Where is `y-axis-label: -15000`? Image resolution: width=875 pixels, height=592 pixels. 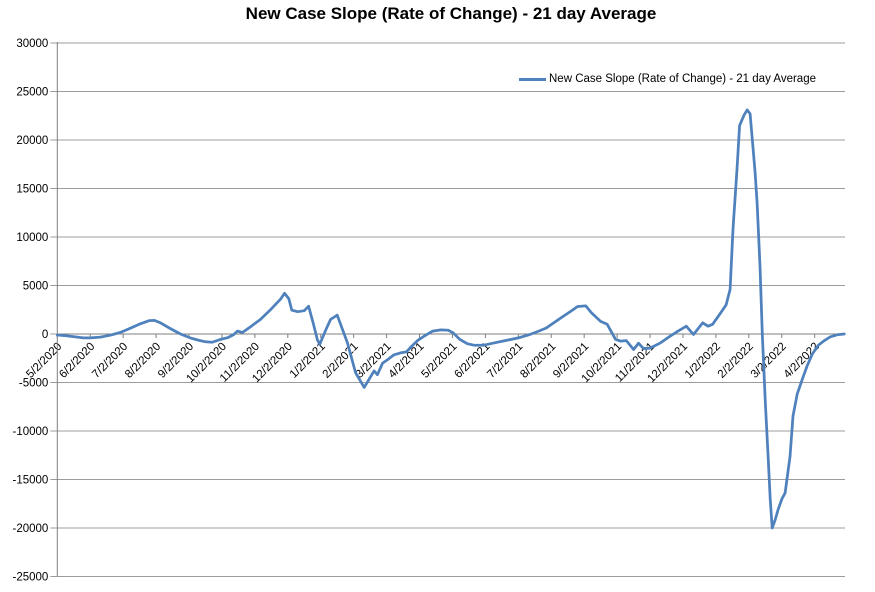 y-axis-label: -15000 is located at coordinates (30, 481).